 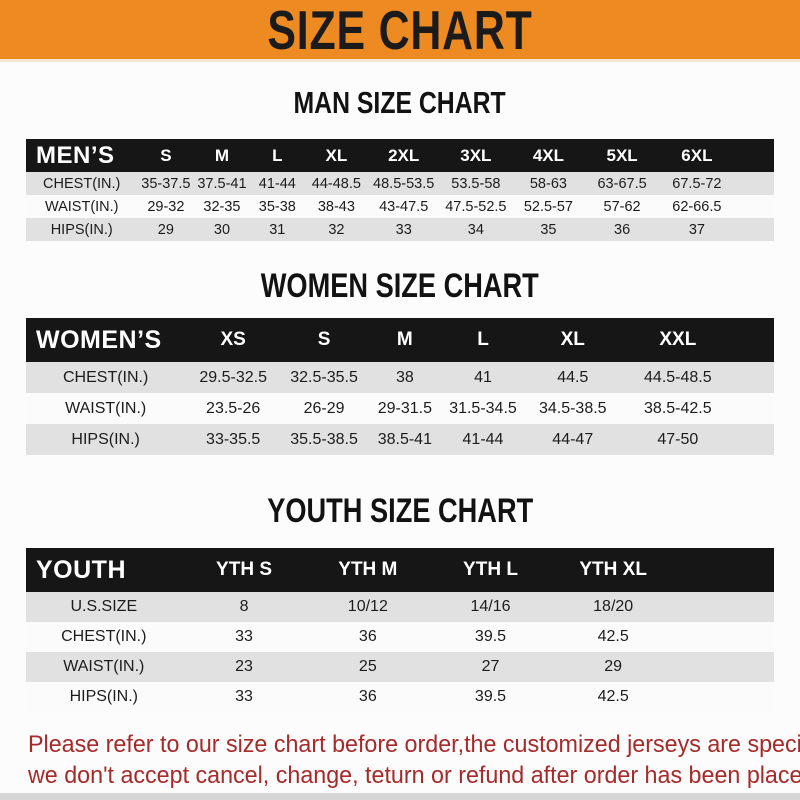 What do you see at coordinates (697, 183) in the screenshot?
I see `size-value: 67.5-72` at bounding box center [697, 183].